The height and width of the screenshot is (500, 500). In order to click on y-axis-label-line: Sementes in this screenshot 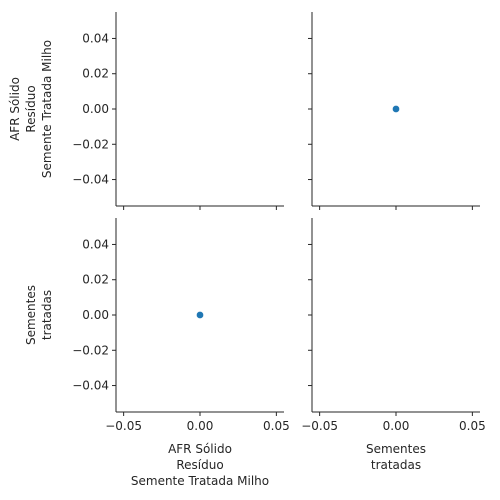, I will do `click(31, 315)`.